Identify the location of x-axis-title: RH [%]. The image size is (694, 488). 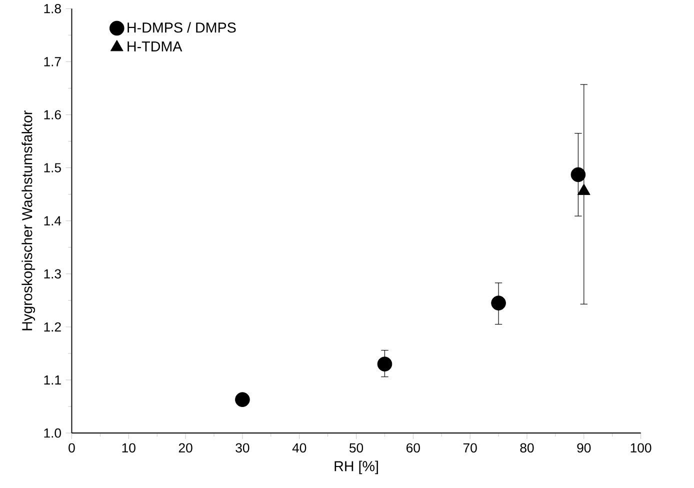
(356, 467).